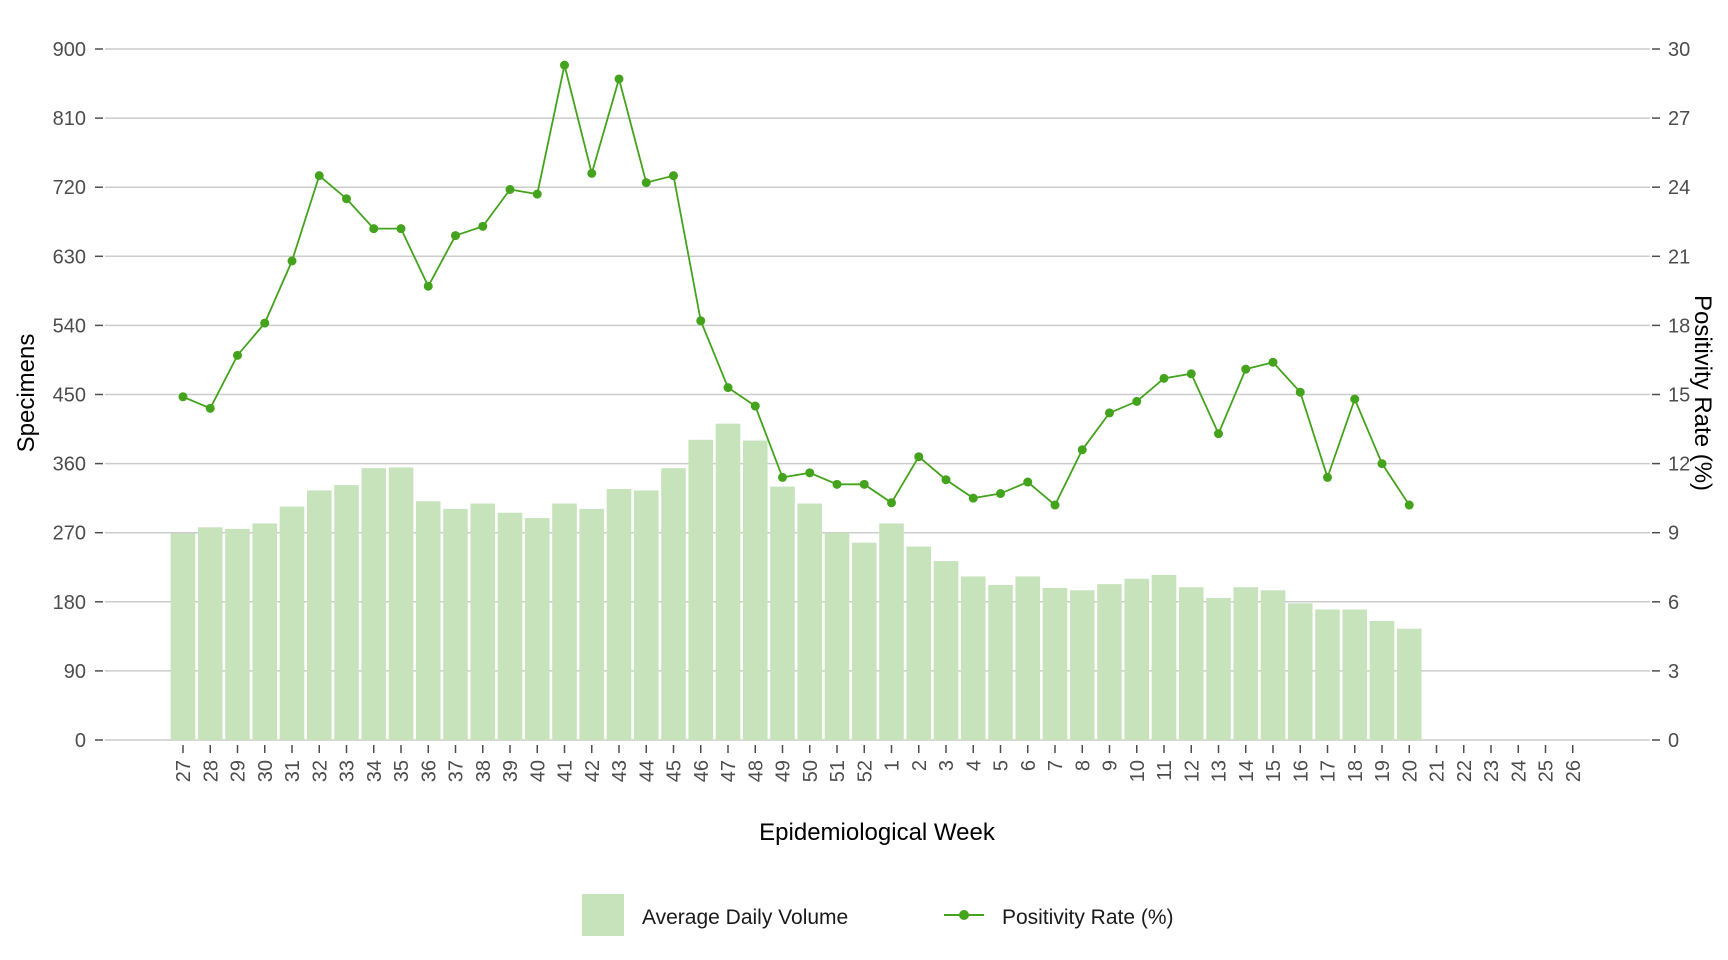  I want to click on x-tick-label: 4, so click(974, 765).